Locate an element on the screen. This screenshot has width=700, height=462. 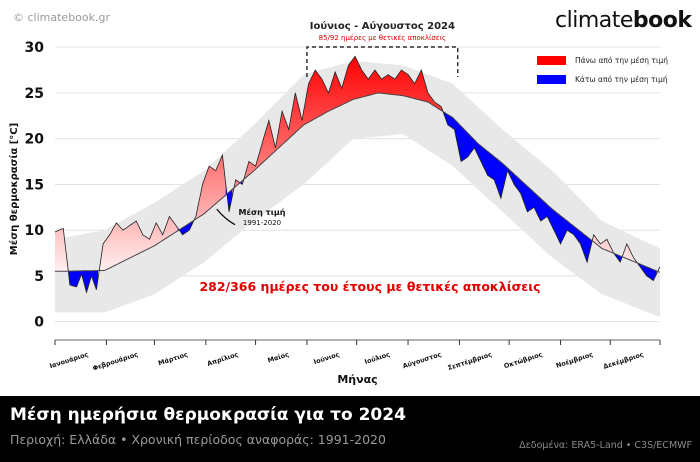
summer-subtitle: 85/92 ημέρες με θετικές αποκλίσεις is located at coordinates (382, 38).